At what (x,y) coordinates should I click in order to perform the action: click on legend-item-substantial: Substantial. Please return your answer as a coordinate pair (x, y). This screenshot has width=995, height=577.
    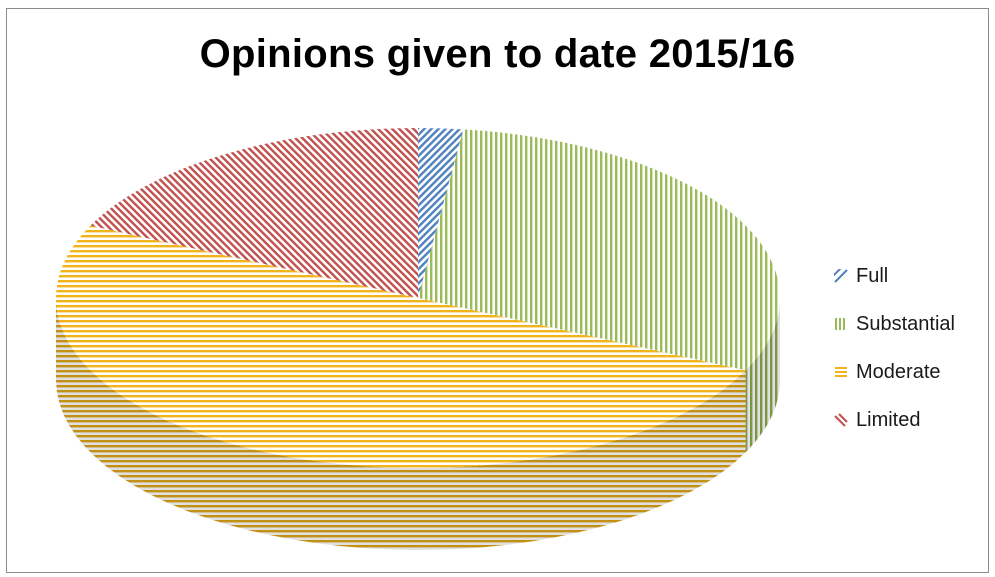
    Looking at the image, I should click on (894, 324).